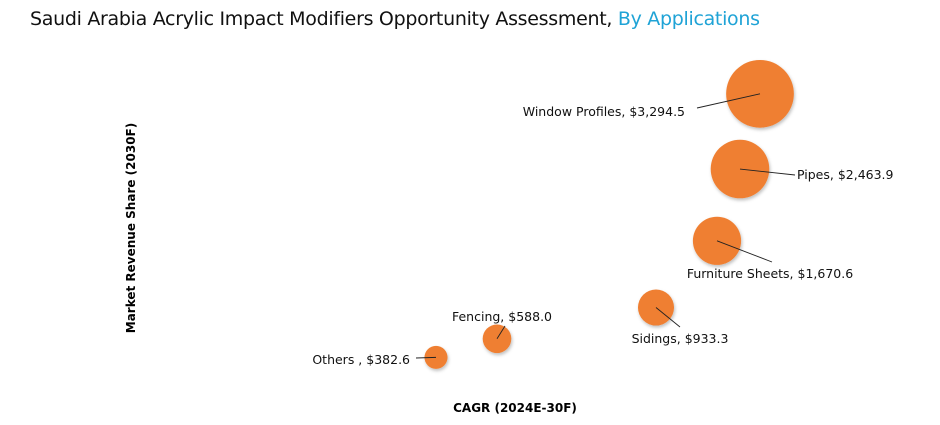 The width and height of the screenshot is (940, 425). What do you see at coordinates (502, 316) in the screenshot?
I see `data-label: Fencing, $588.0` at bounding box center [502, 316].